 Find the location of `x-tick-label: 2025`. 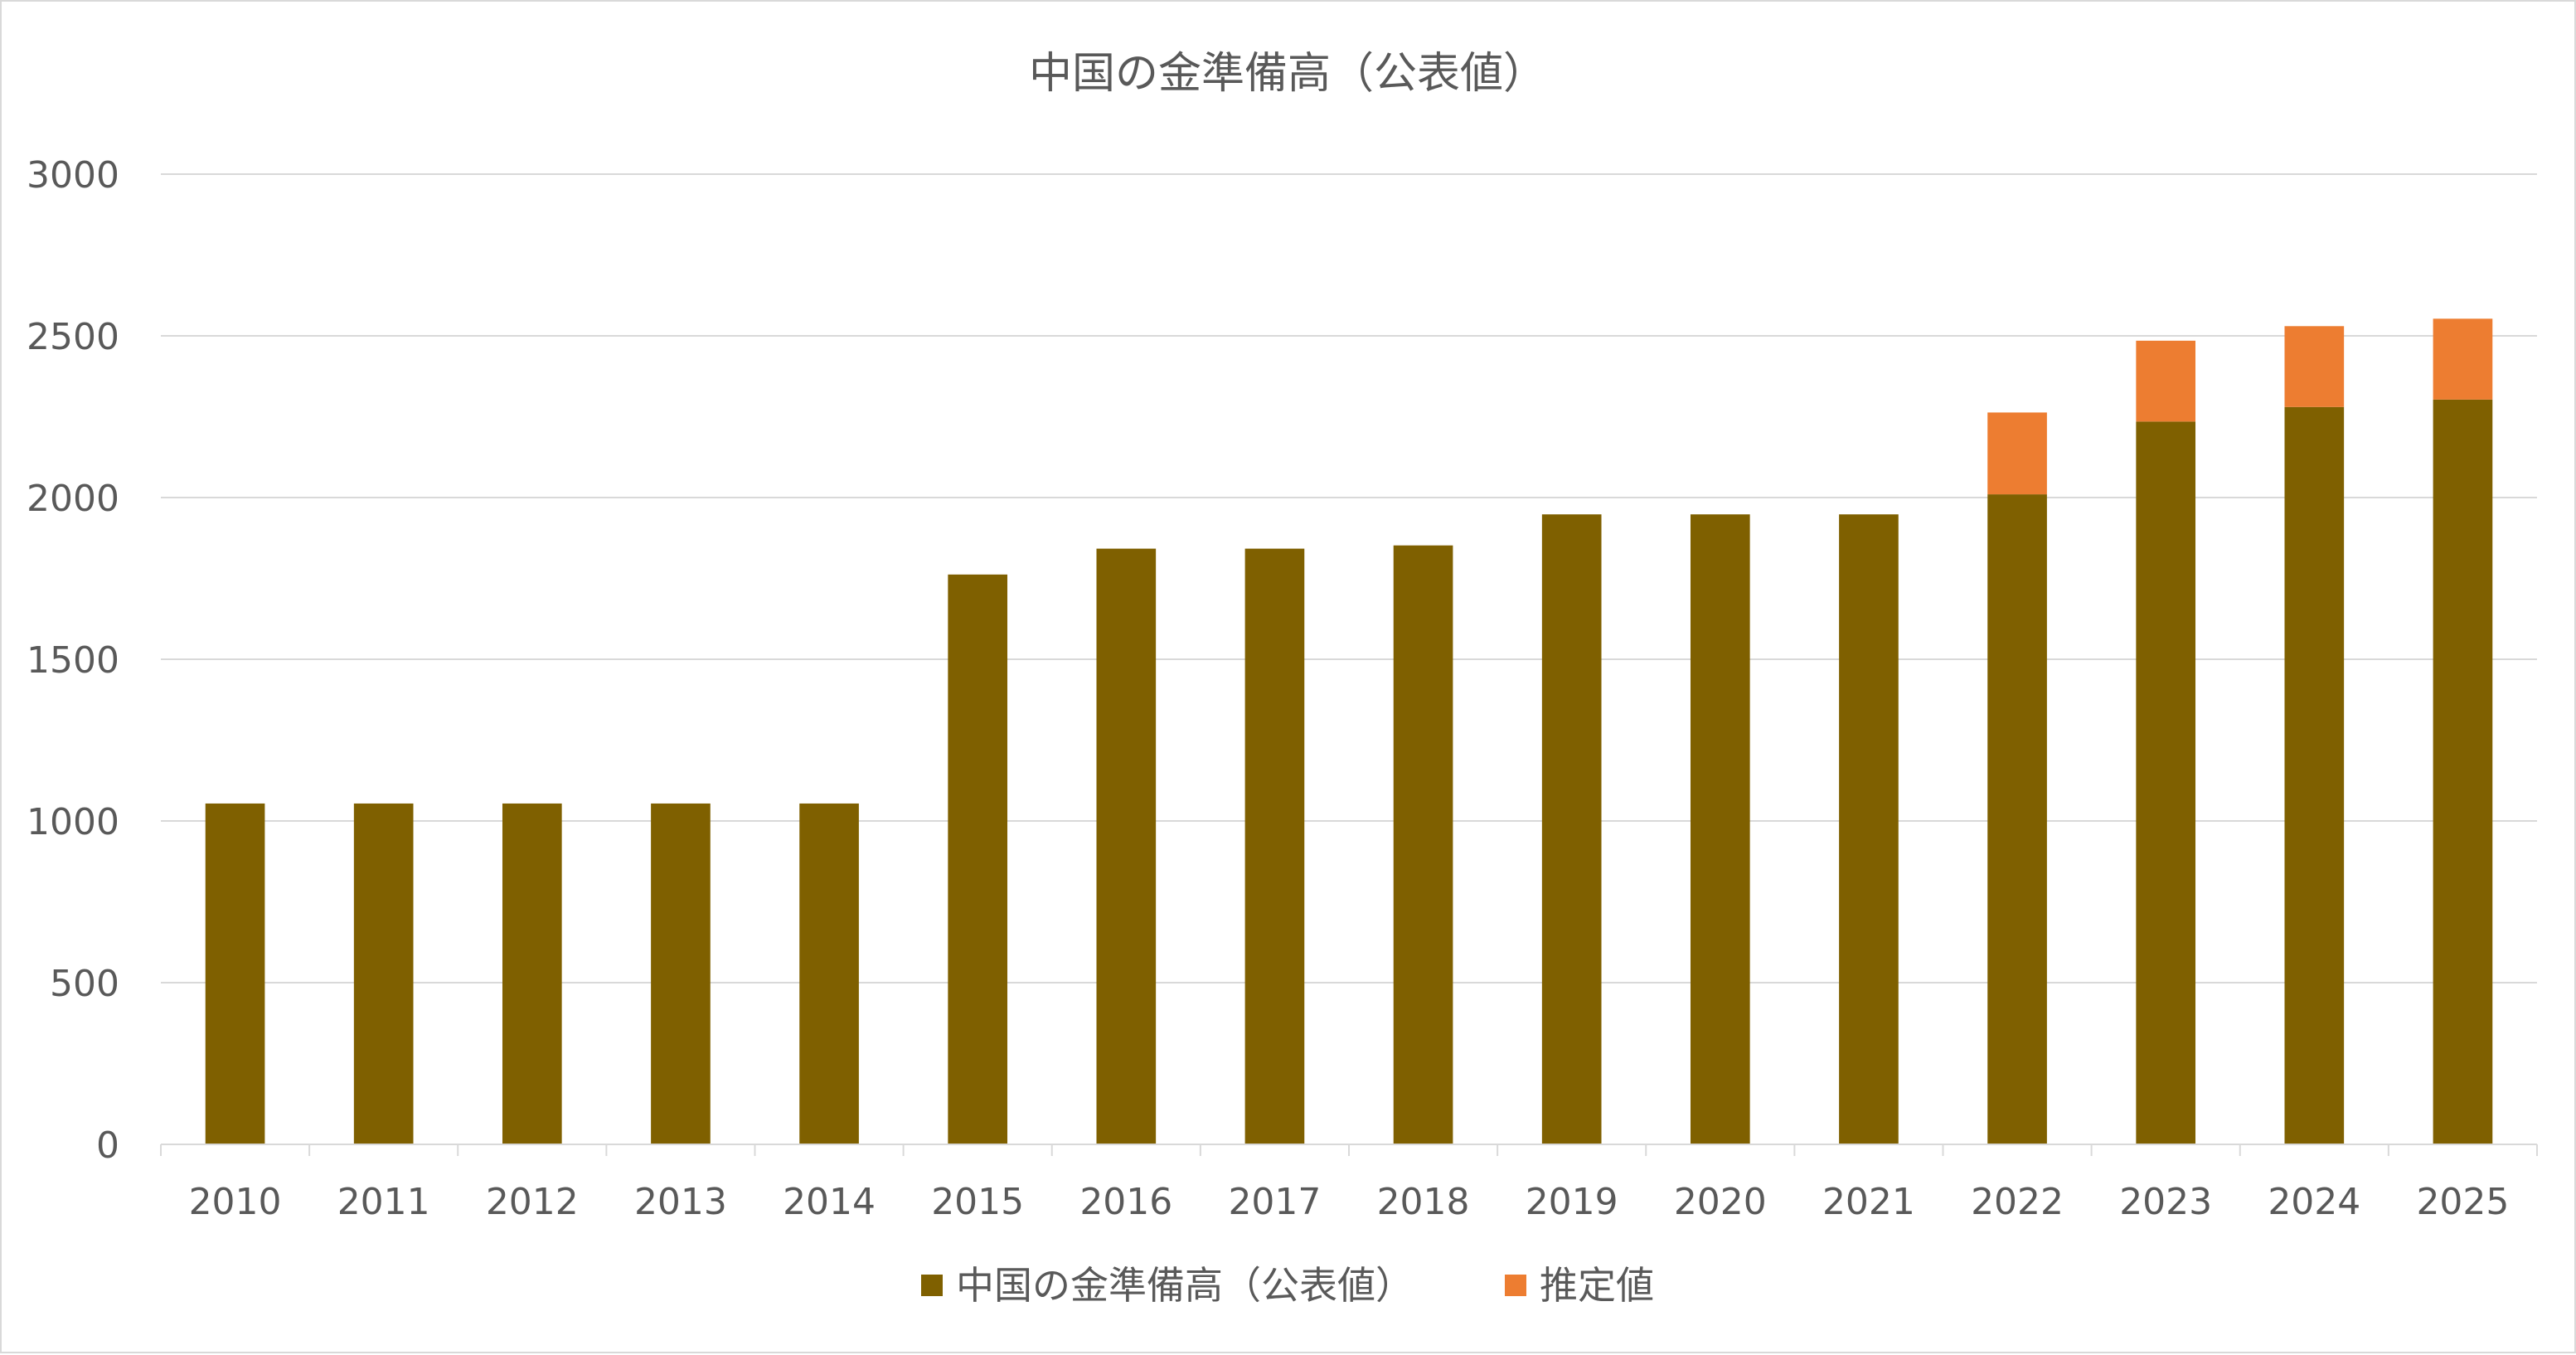

x-tick-label: 2025 is located at coordinates (2462, 1202).